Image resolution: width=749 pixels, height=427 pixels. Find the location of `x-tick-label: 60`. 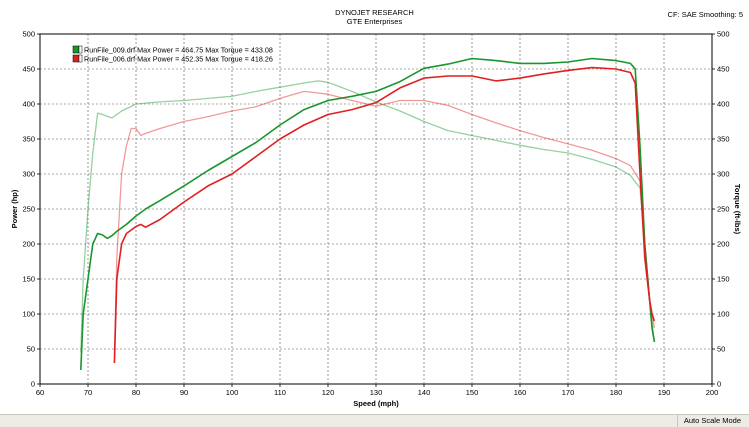

x-tick-label: 60 is located at coordinates (40, 392).